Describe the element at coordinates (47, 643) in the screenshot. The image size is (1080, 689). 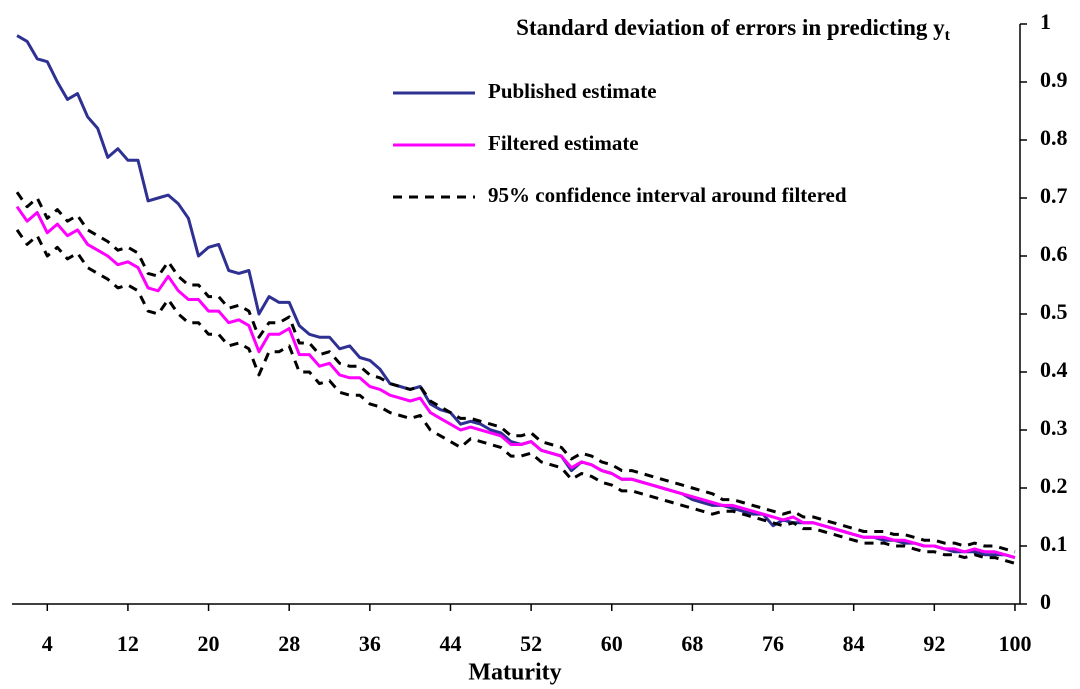
I see `x-tick-label: 4` at that location.